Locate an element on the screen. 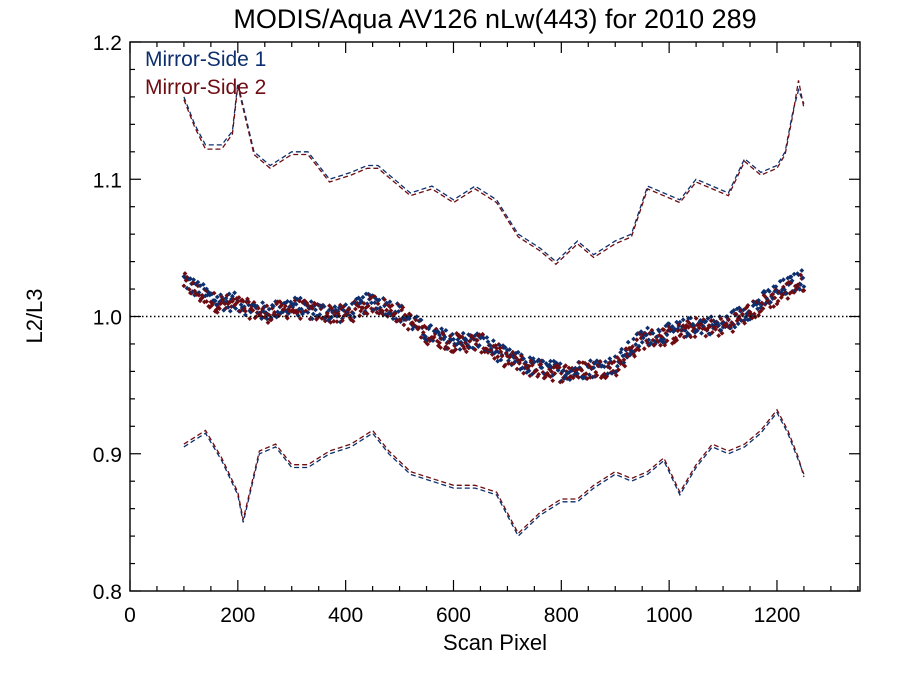  y-tick-label: 1.2 is located at coordinates (107, 43).